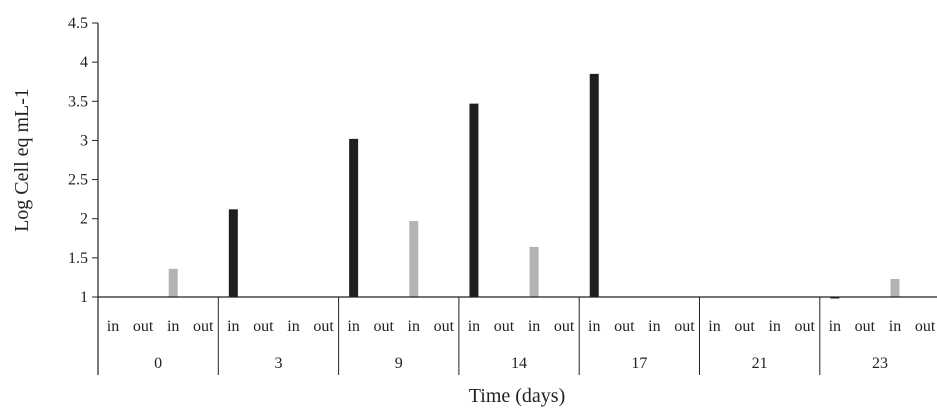  Describe the element at coordinates (474, 200) in the screenshot. I see `bar-day-14-s0` at that location.